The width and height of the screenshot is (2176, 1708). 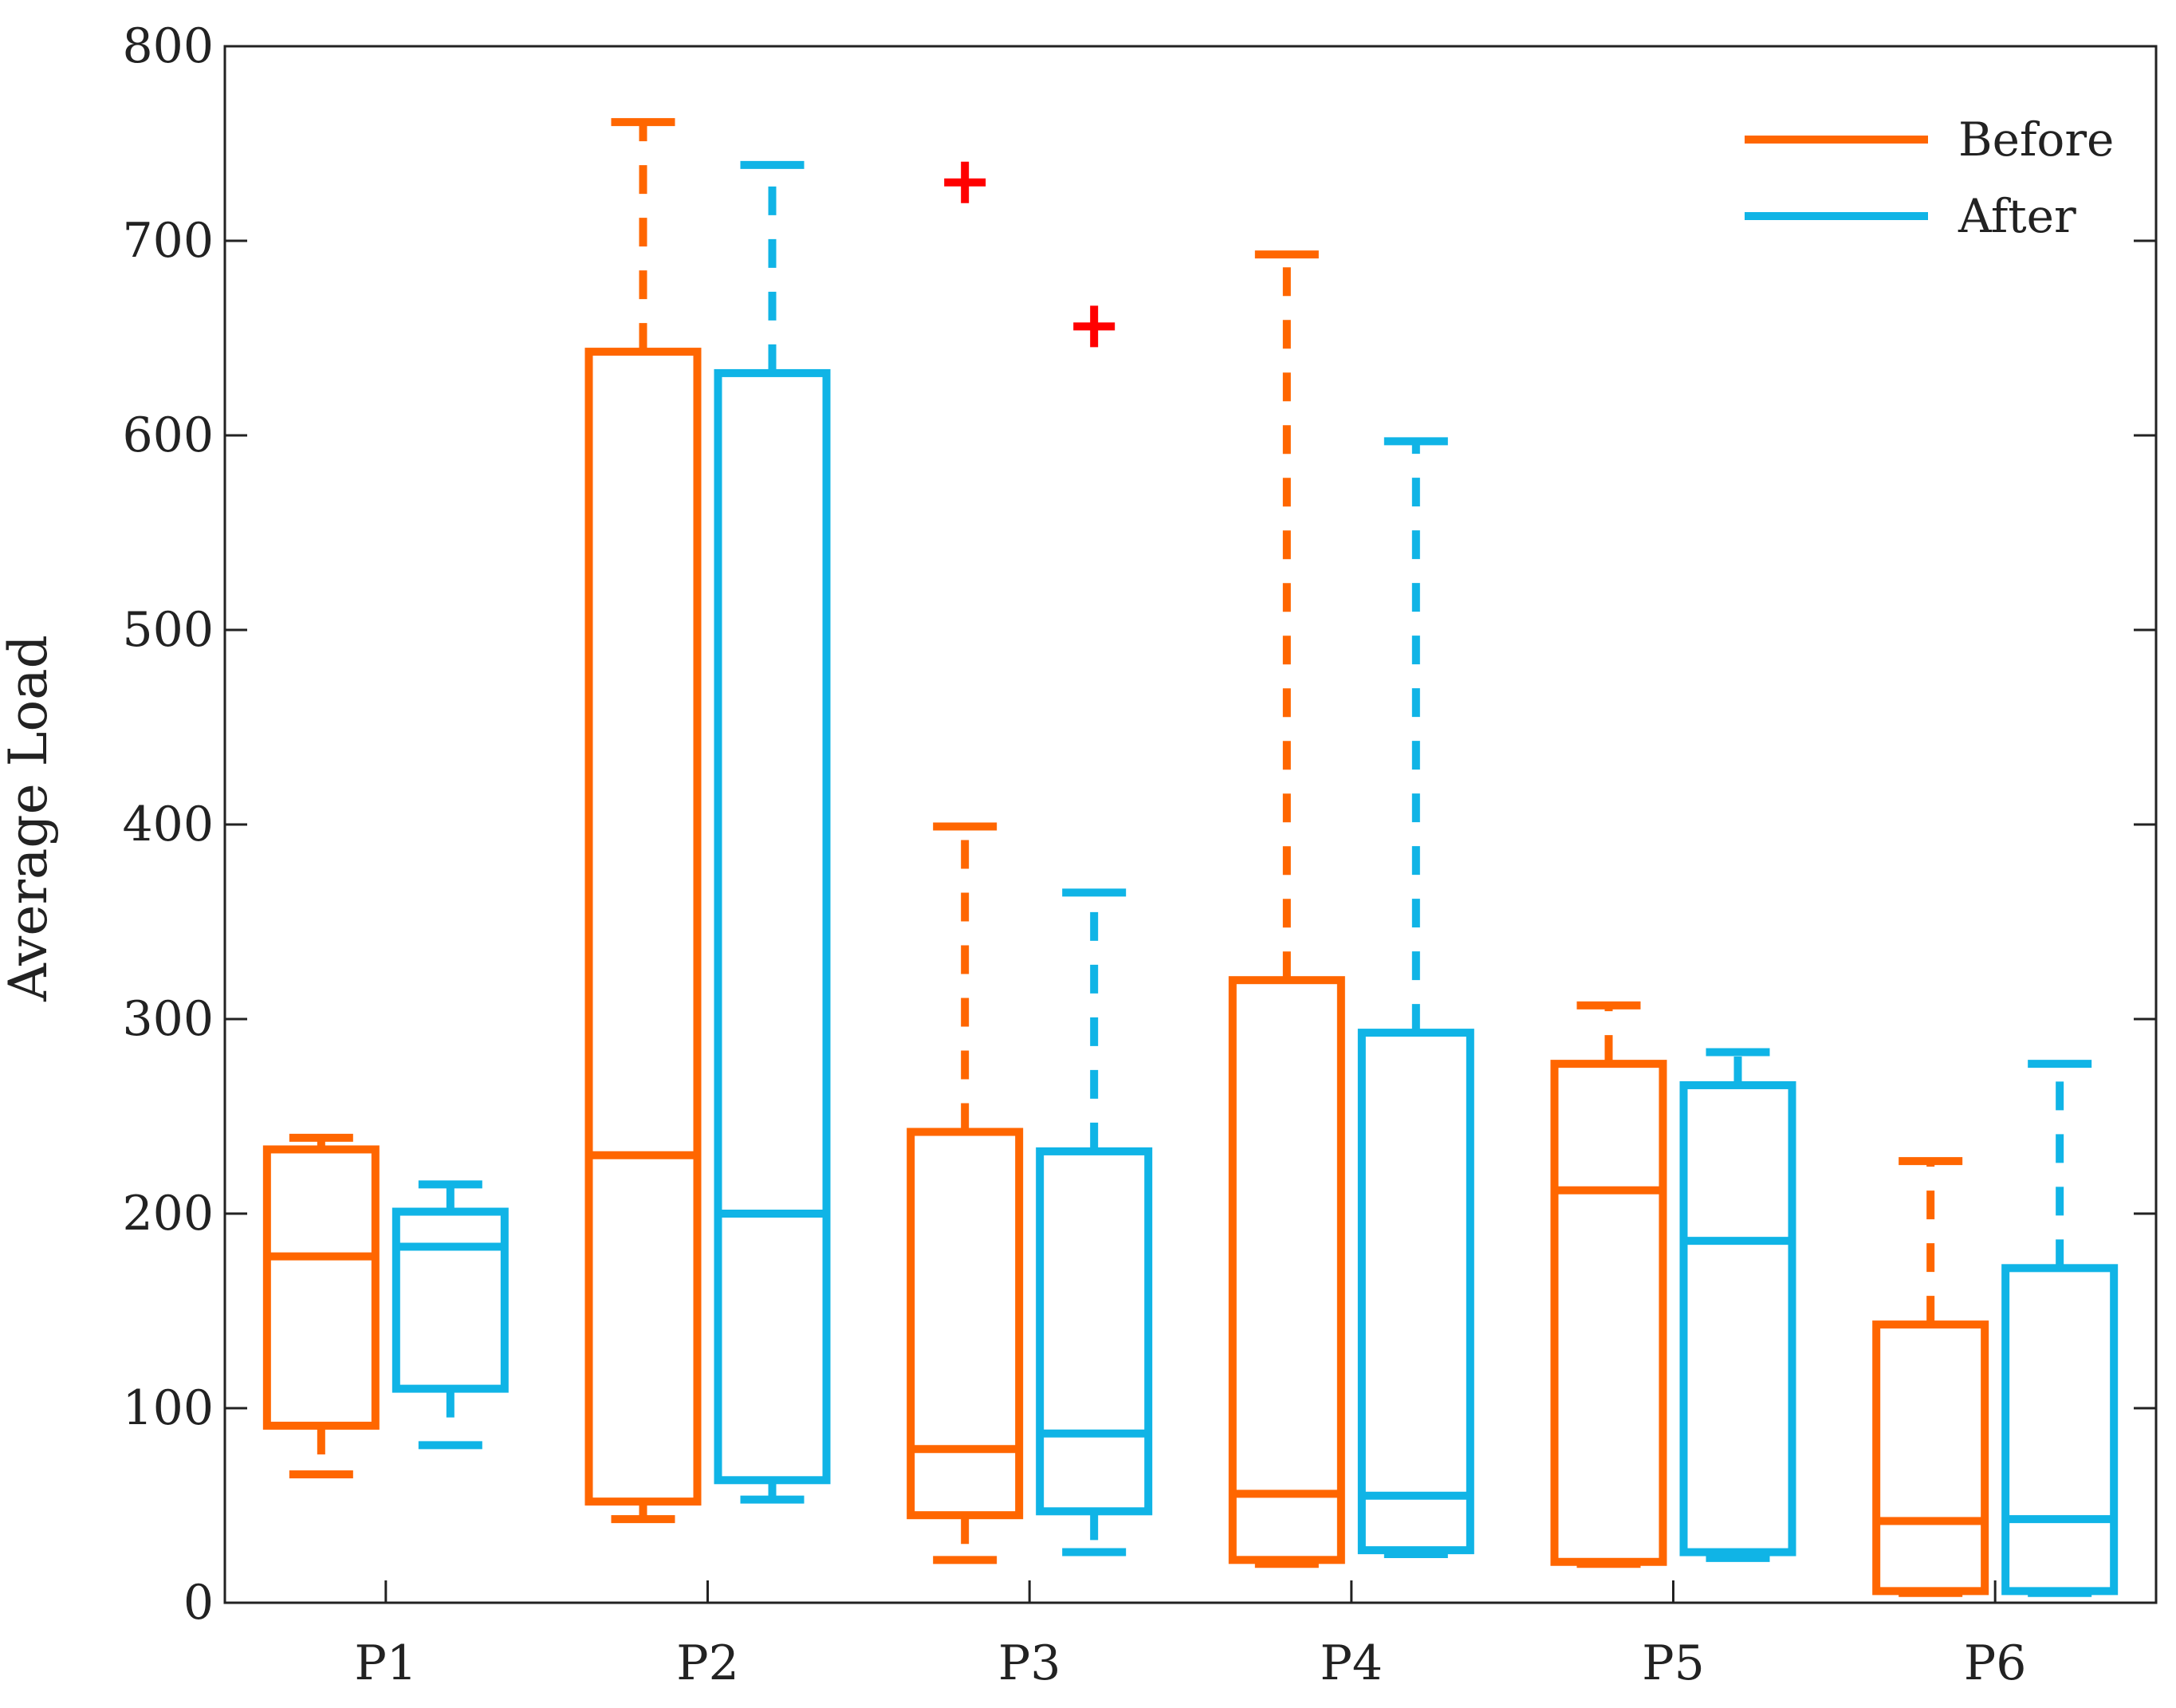 What do you see at coordinates (29, 819) in the screenshot?
I see `y-axis-title: Average Load` at bounding box center [29, 819].